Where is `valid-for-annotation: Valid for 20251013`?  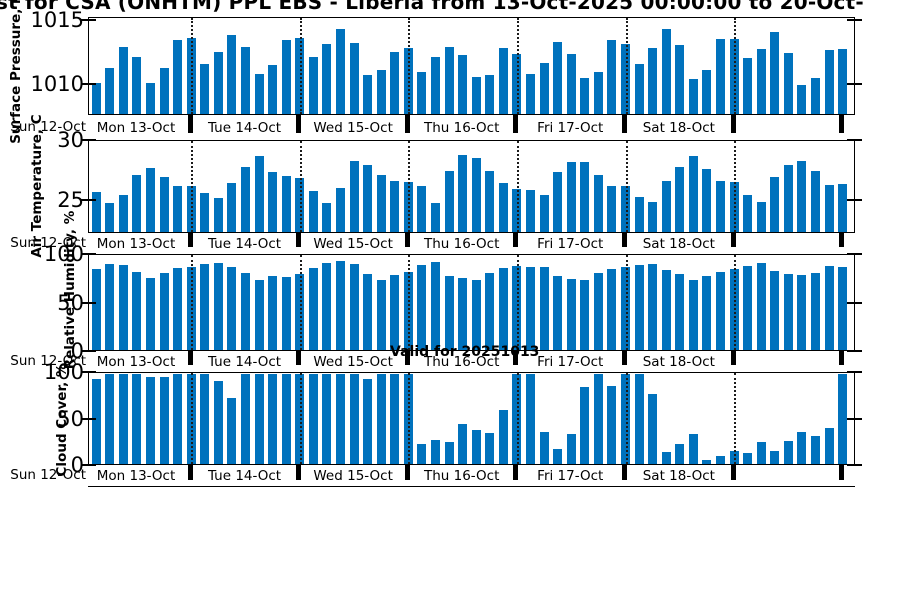
valid-for-annotation: Valid for 20251013 is located at coordinates (465, 352).